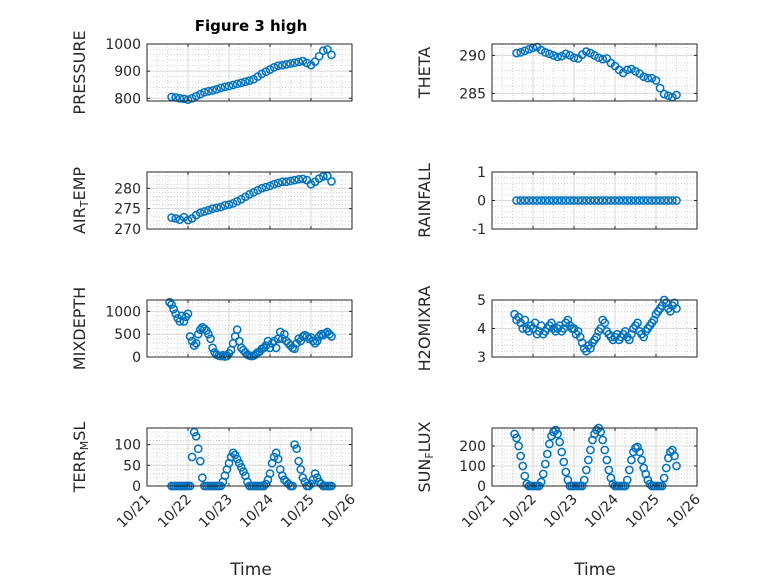  Describe the element at coordinates (424, 329) in the screenshot. I see `y-axis-label-h2omixra: H2OMIXRA` at that location.